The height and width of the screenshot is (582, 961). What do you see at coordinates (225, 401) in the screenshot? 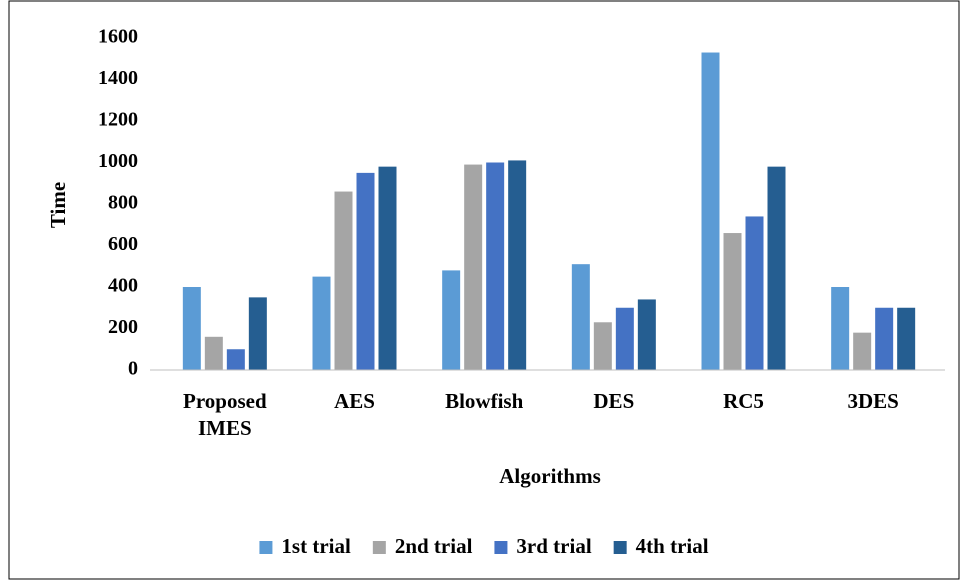
I see `x-tick-label-line: Proposed` at bounding box center [225, 401].